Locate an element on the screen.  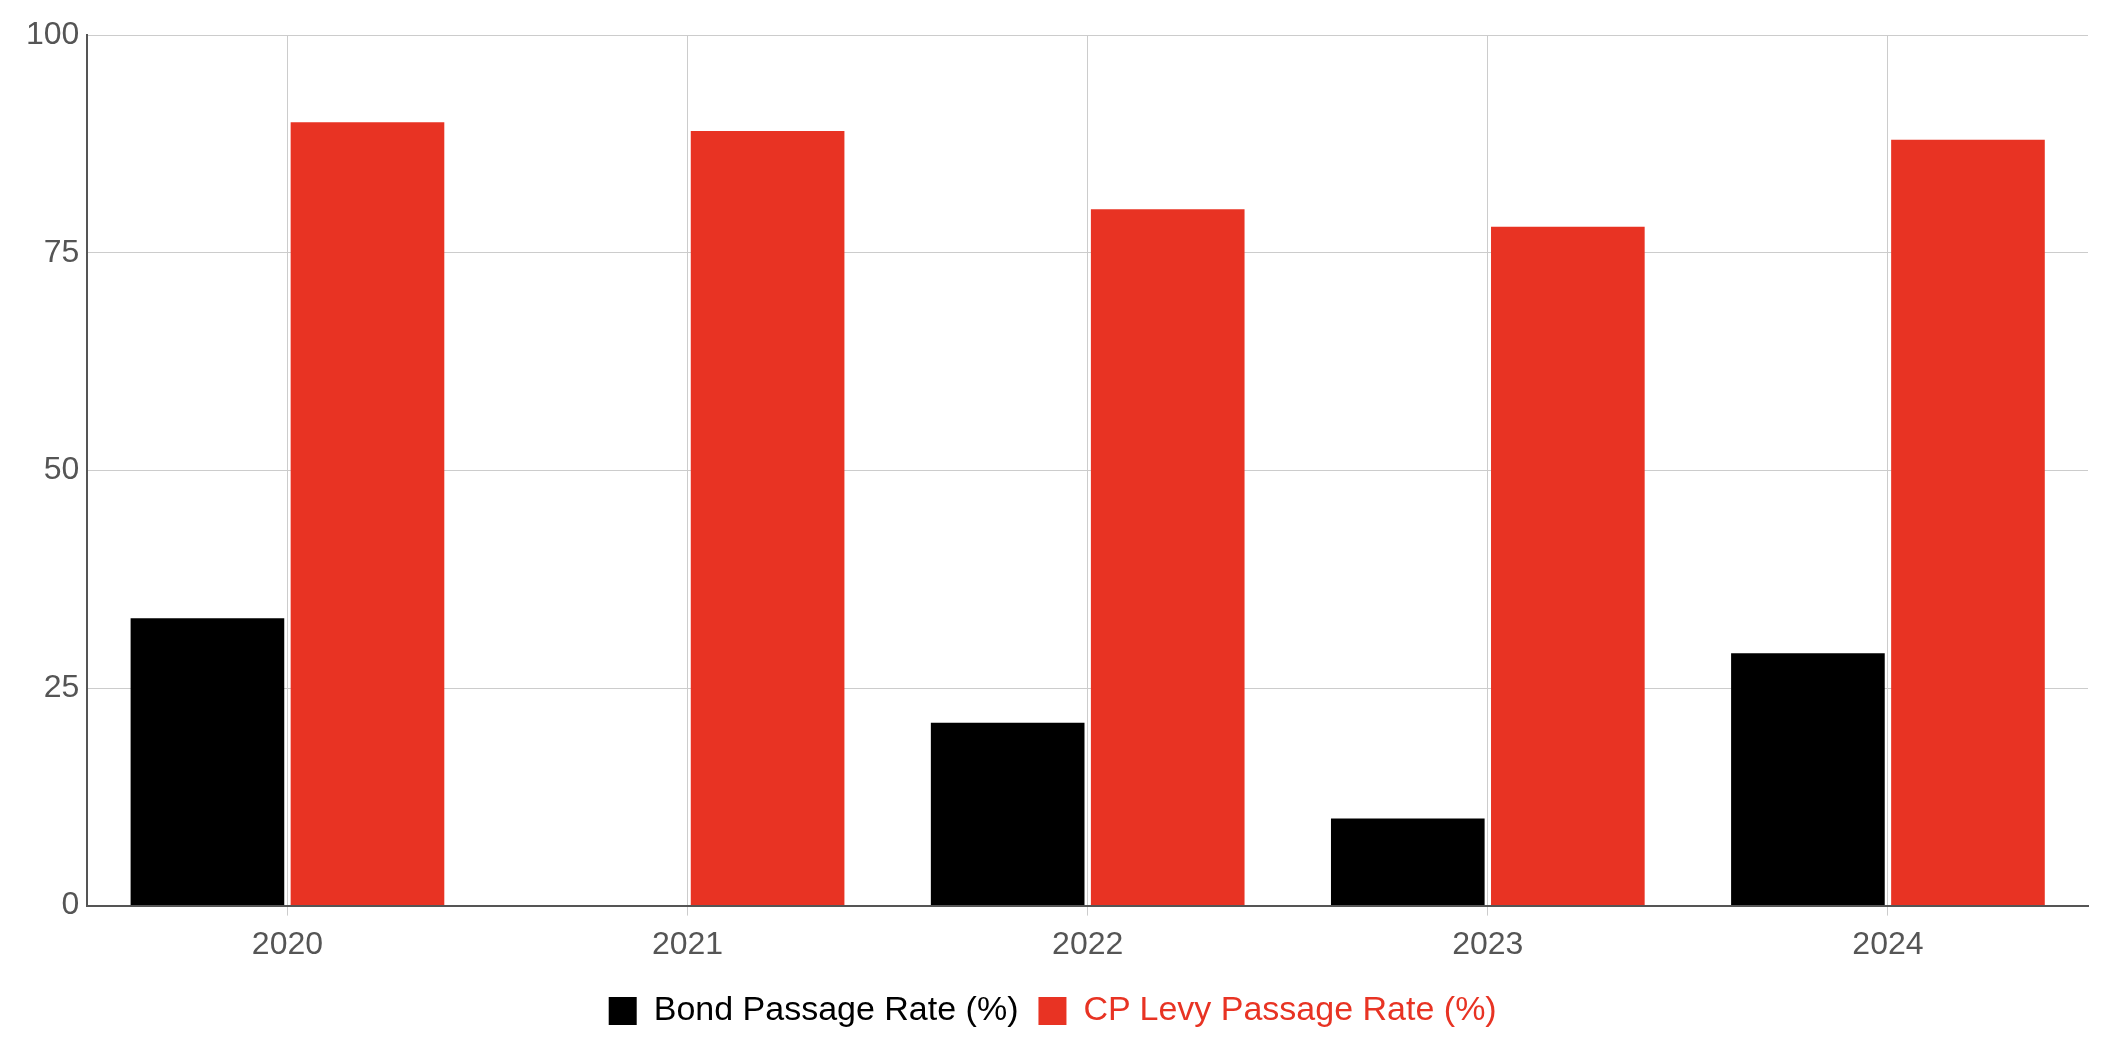
x-tick-label: 2023 is located at coordinates (1488, 942).